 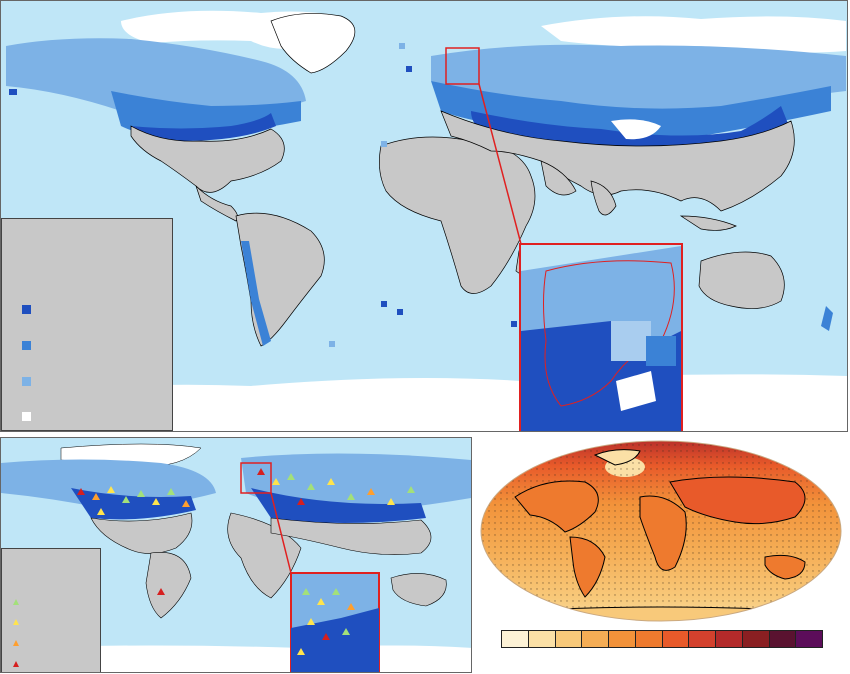 I want to click on africa-land, so click(x=457, y=215).